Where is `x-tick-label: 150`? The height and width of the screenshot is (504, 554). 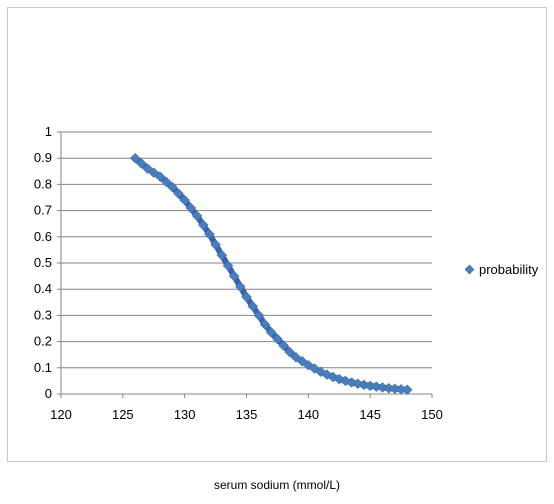 x-tick-label: 150 is located at coordinates (432, 414).